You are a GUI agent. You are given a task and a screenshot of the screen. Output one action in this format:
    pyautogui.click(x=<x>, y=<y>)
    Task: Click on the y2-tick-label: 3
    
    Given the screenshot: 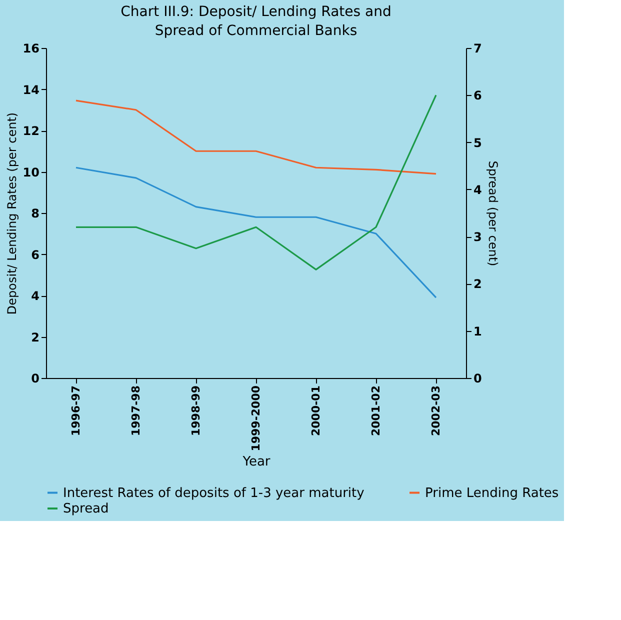 What is the action you would take?
    pyautogui.click(x=478, y=237)
    